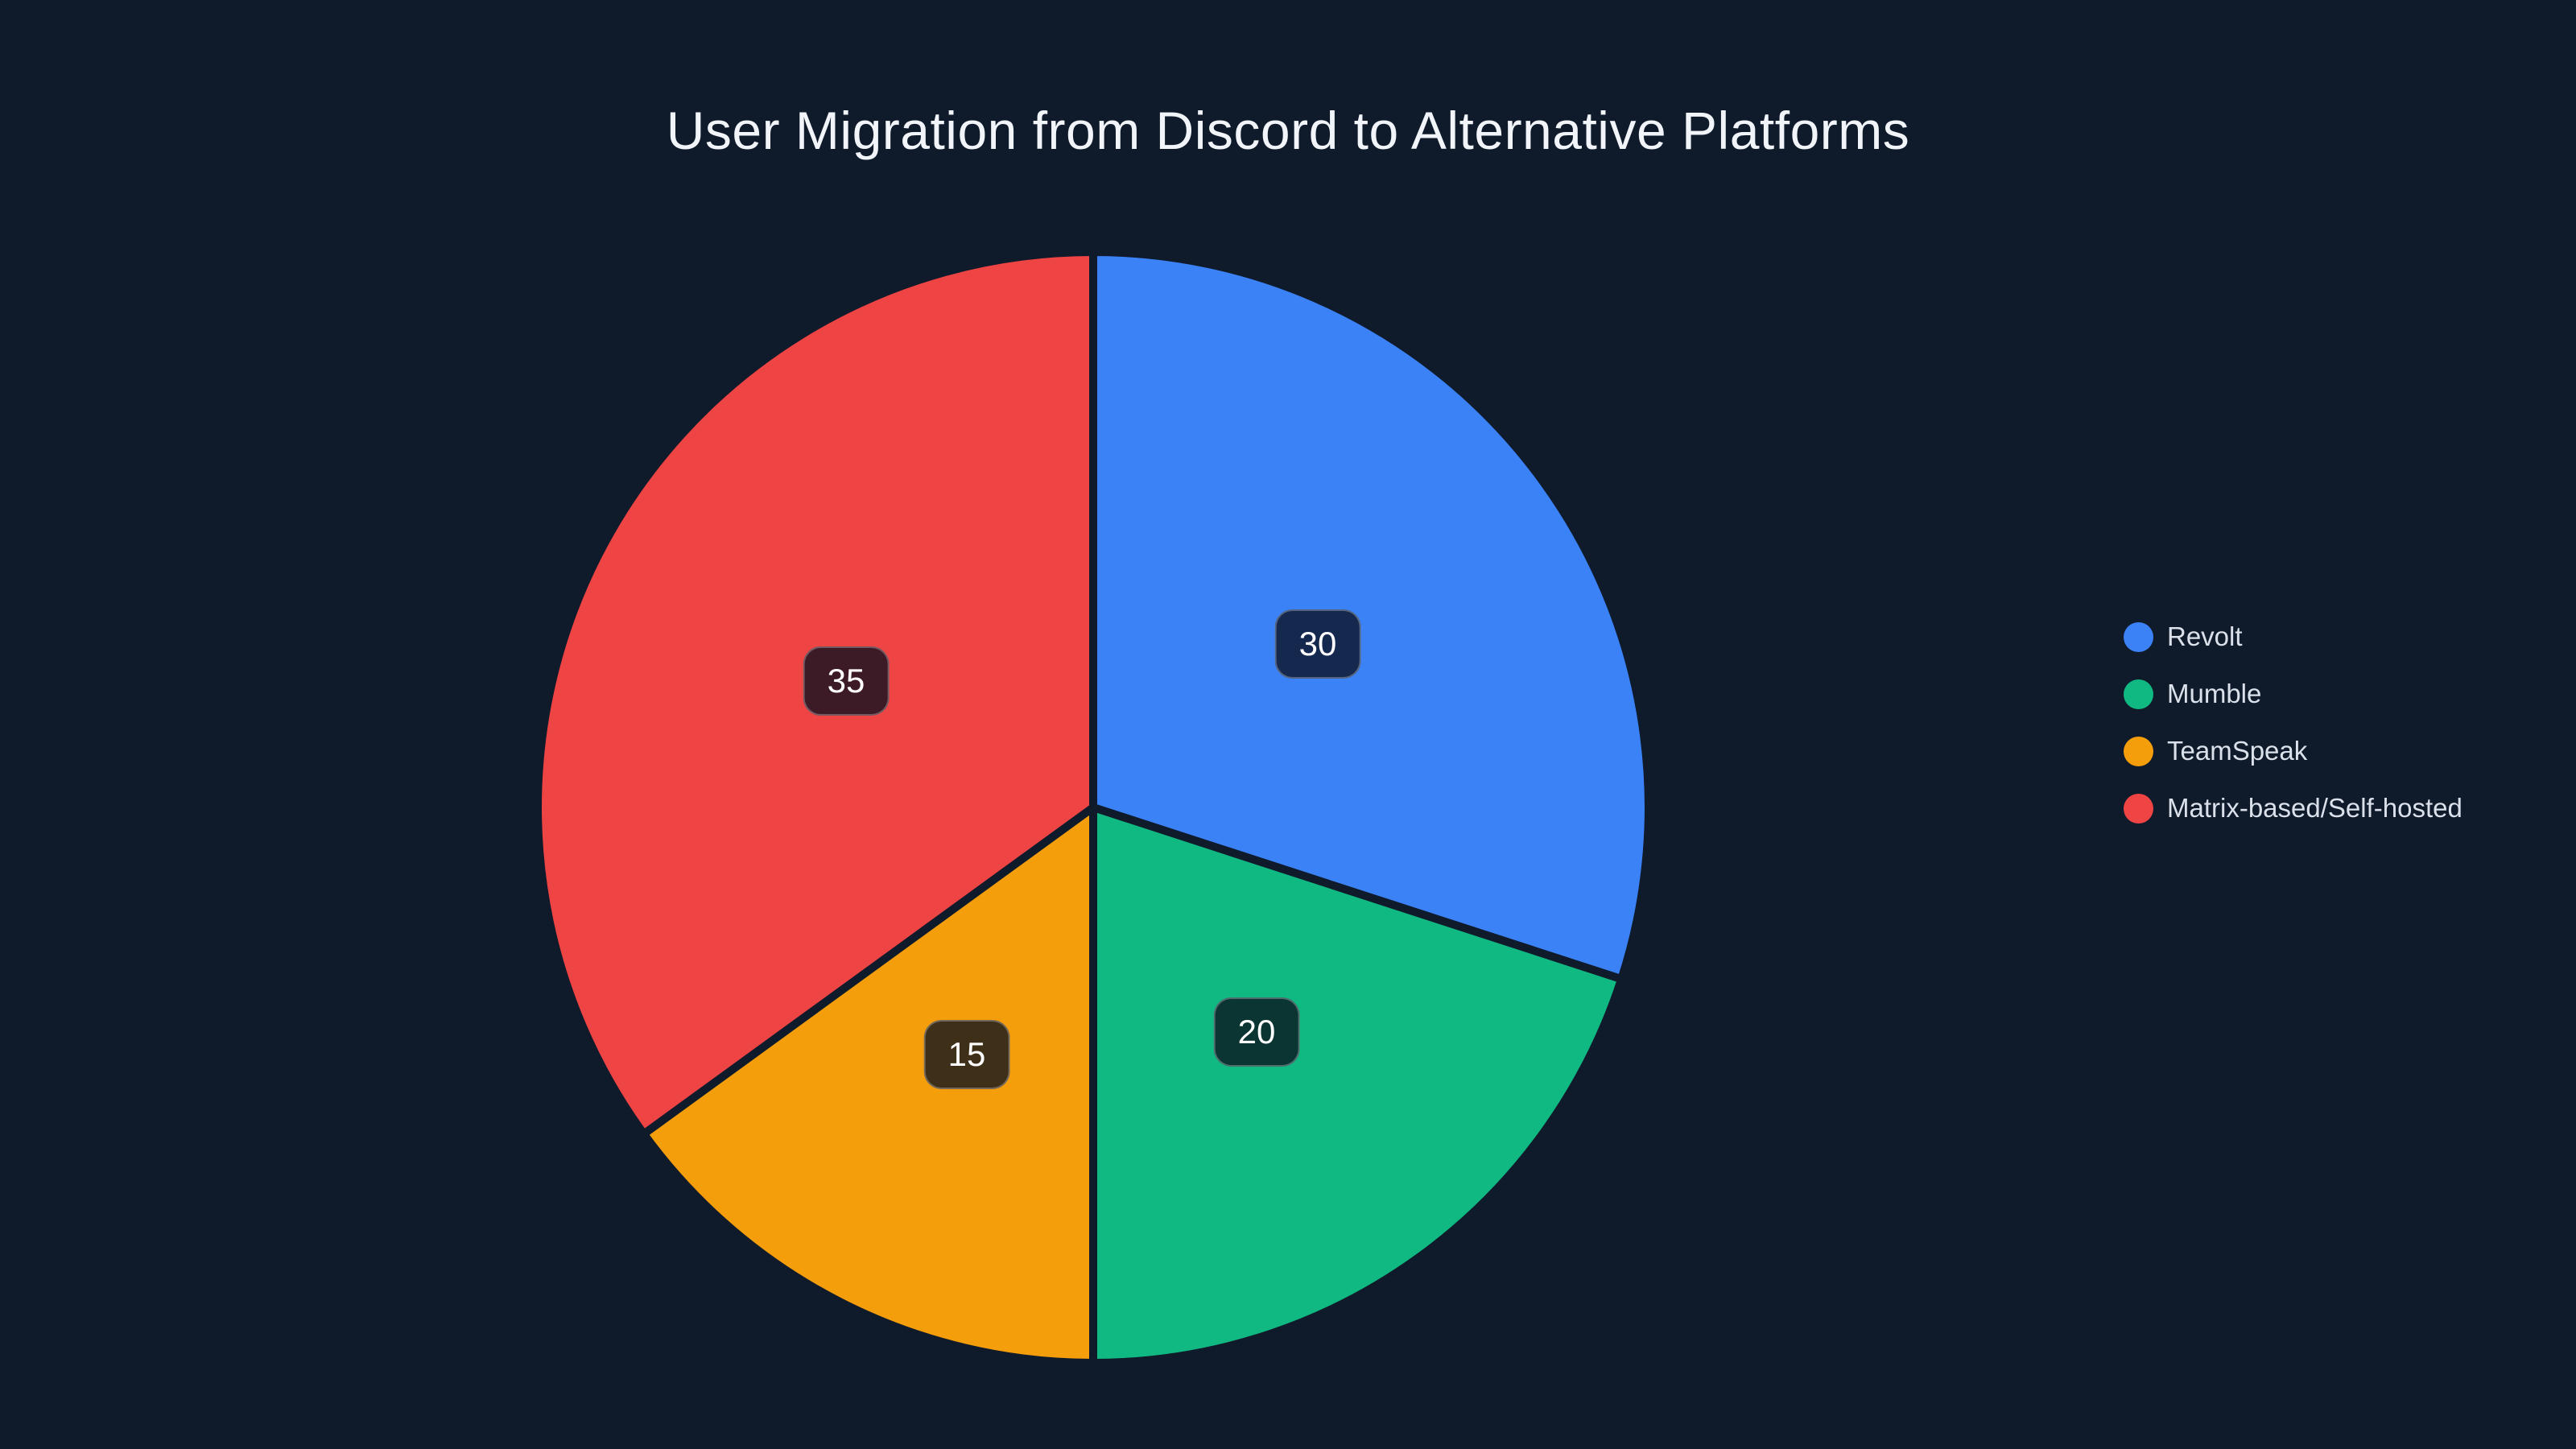  Describe the element at coordinates (2214, 693) in the screenshot. I see `legend-label: Mumble` at that location.